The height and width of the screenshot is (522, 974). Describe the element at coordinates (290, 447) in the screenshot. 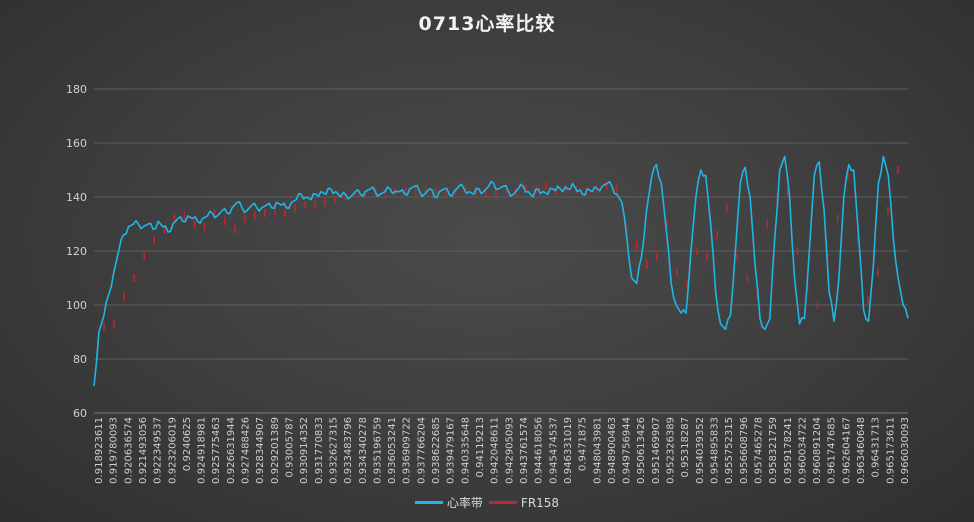

I see `x-tick-label: 0.93005787` at that location.